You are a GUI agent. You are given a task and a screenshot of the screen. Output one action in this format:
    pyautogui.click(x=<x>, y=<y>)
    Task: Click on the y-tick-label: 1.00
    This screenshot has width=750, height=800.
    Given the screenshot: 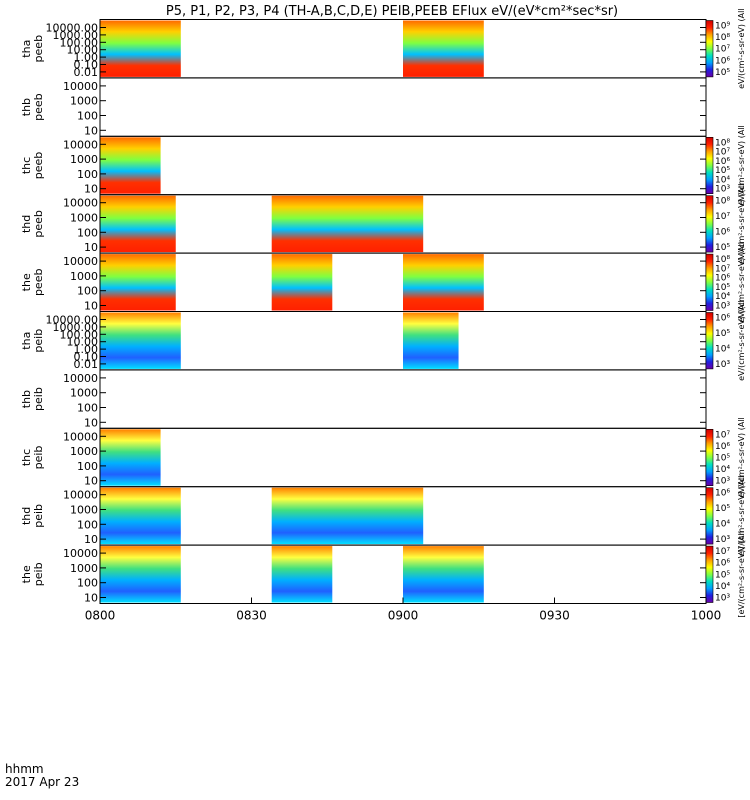 What is the action you would take?
    pyautogui.click(x=86, y=57)
    